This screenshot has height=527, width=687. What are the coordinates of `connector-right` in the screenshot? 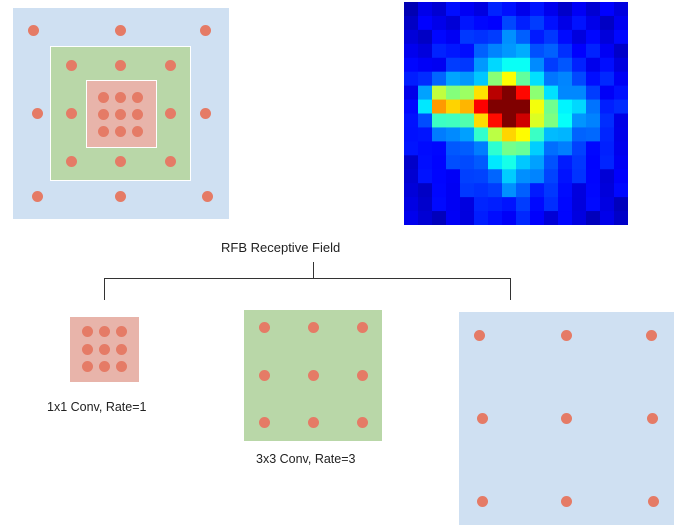 It's located at (510, 289).